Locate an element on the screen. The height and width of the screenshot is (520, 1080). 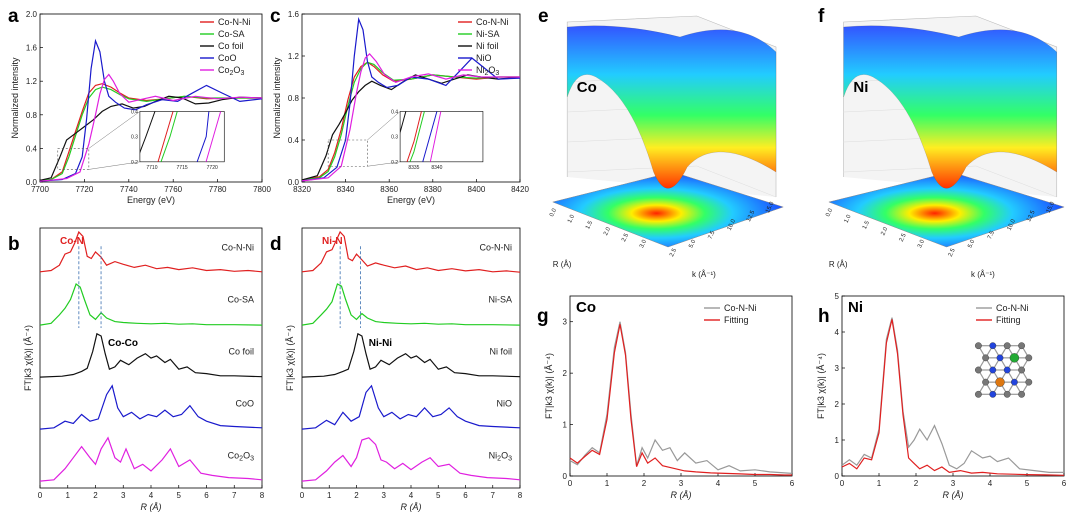
r-tick-label: 0.0 is located at coordinates (553, 212).